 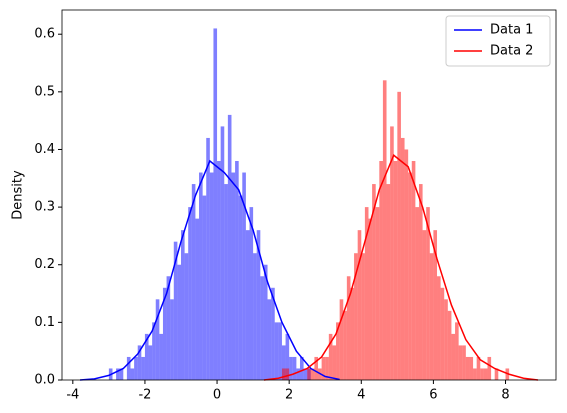 What do you see at coordinates (44, 207) in the screenshot?
I see `y-tick-label: 0.3` at bounding box center [44, 207].